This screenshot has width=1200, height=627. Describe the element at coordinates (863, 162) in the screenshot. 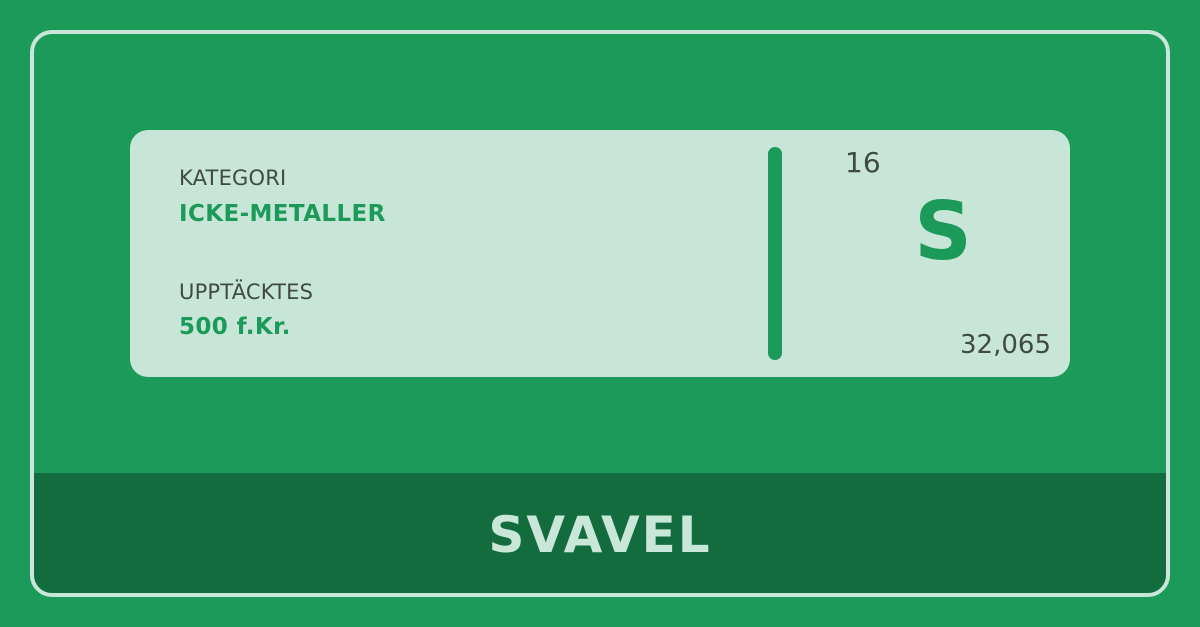

I see `atomic-number: 16` at that location.